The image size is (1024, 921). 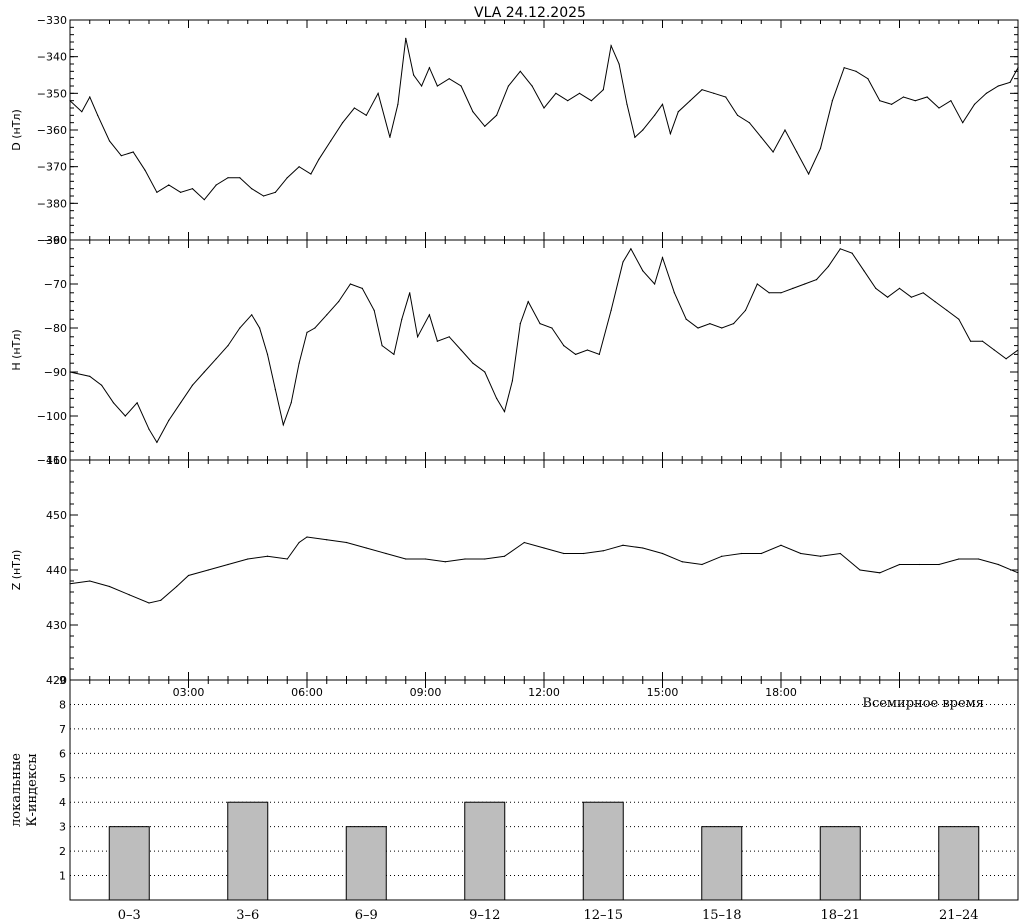 What do you see at coordinates (52, 130) in the screenshot?
I see `y-tick-label: −360` at bounding box center [52, 130].